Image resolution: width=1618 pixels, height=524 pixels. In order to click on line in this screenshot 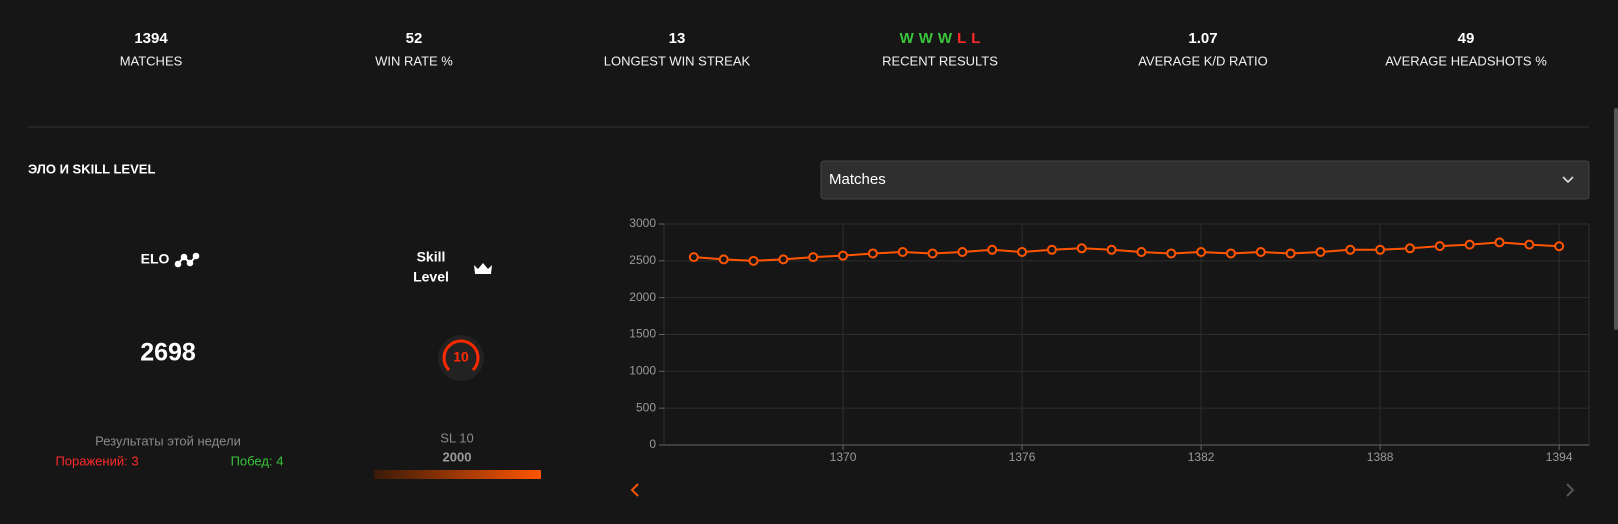, I will do `click(1126, 251)`.